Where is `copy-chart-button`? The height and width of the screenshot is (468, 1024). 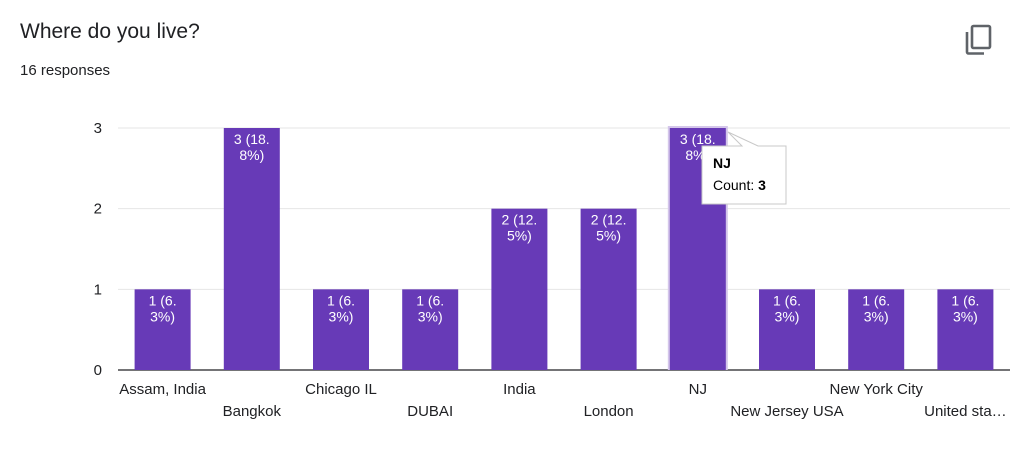
copy-chart-button is located at coordinates (980, 40).